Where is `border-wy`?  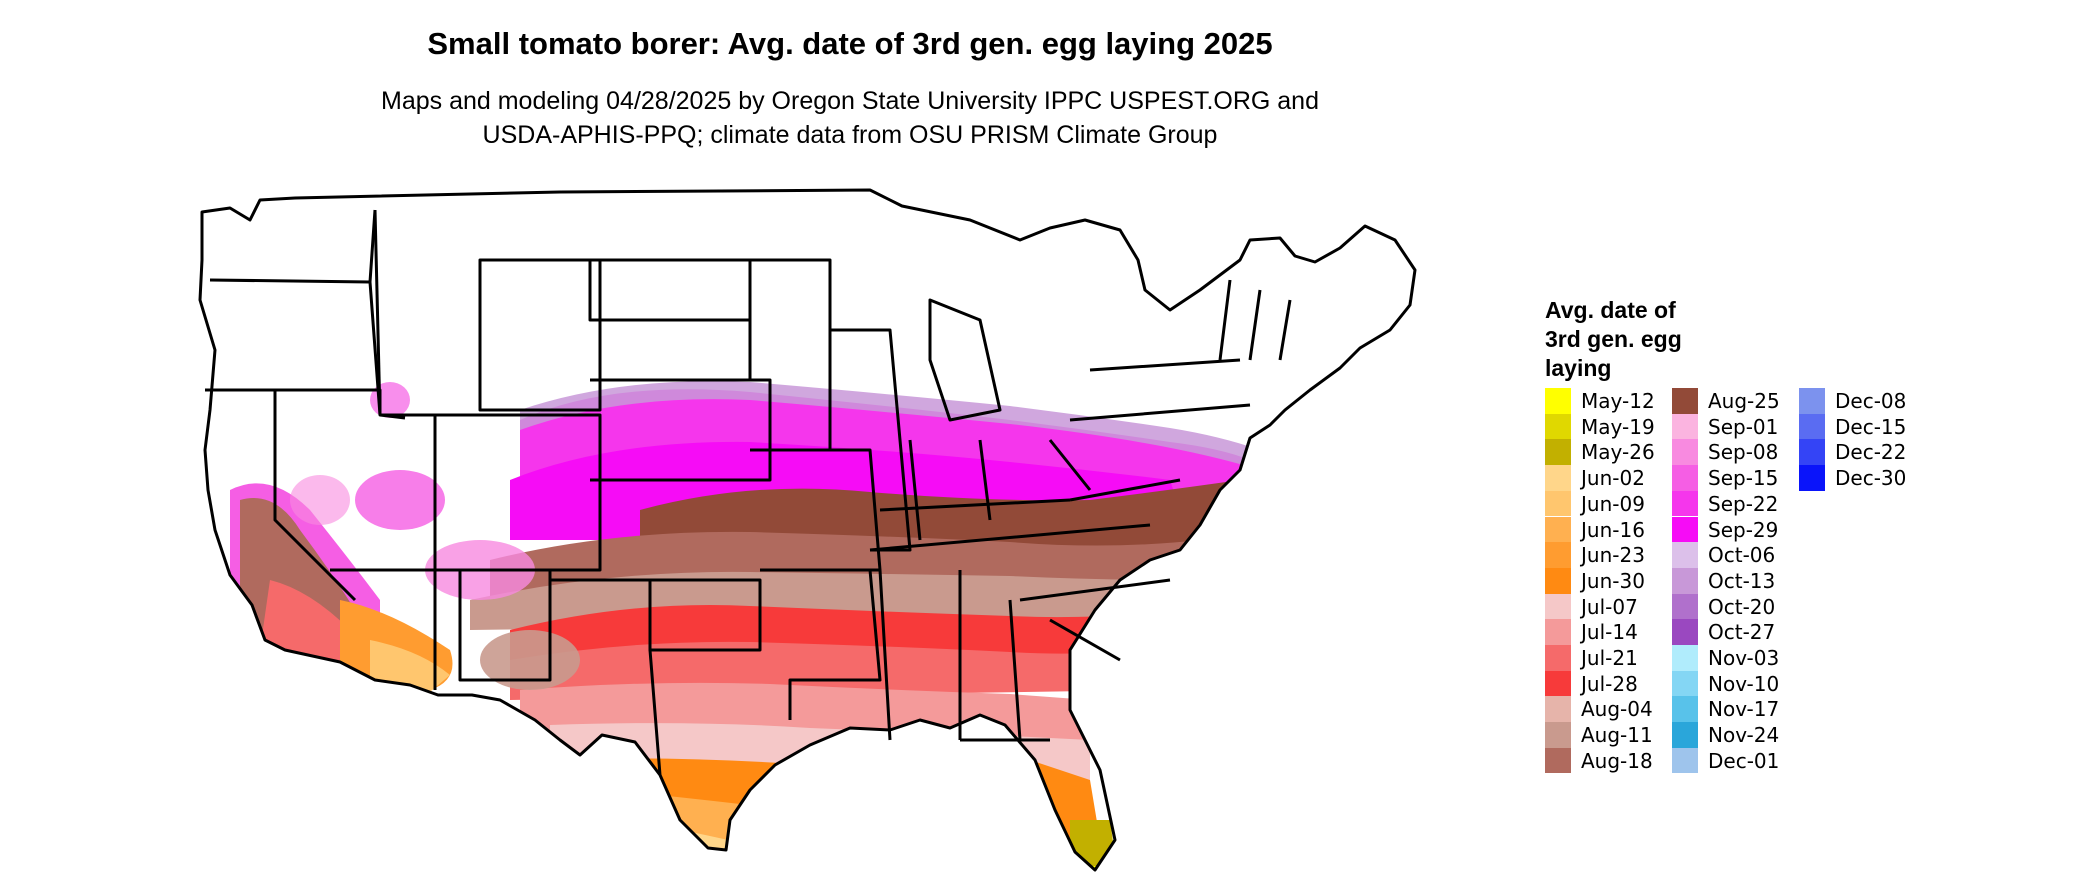 border-wy is located at coordinates (540, 335).